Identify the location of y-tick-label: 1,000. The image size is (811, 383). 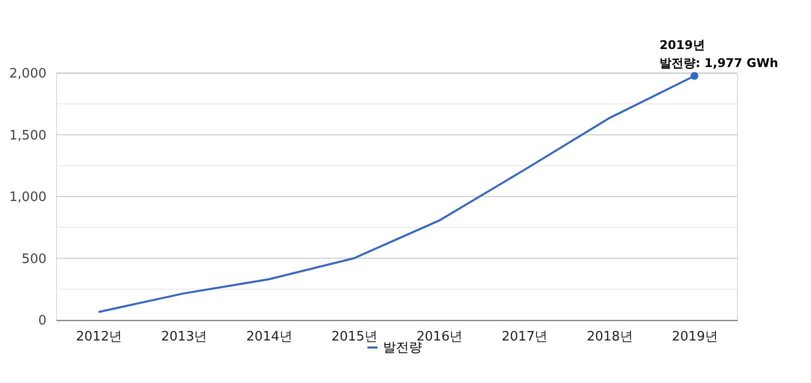
(27, 197).